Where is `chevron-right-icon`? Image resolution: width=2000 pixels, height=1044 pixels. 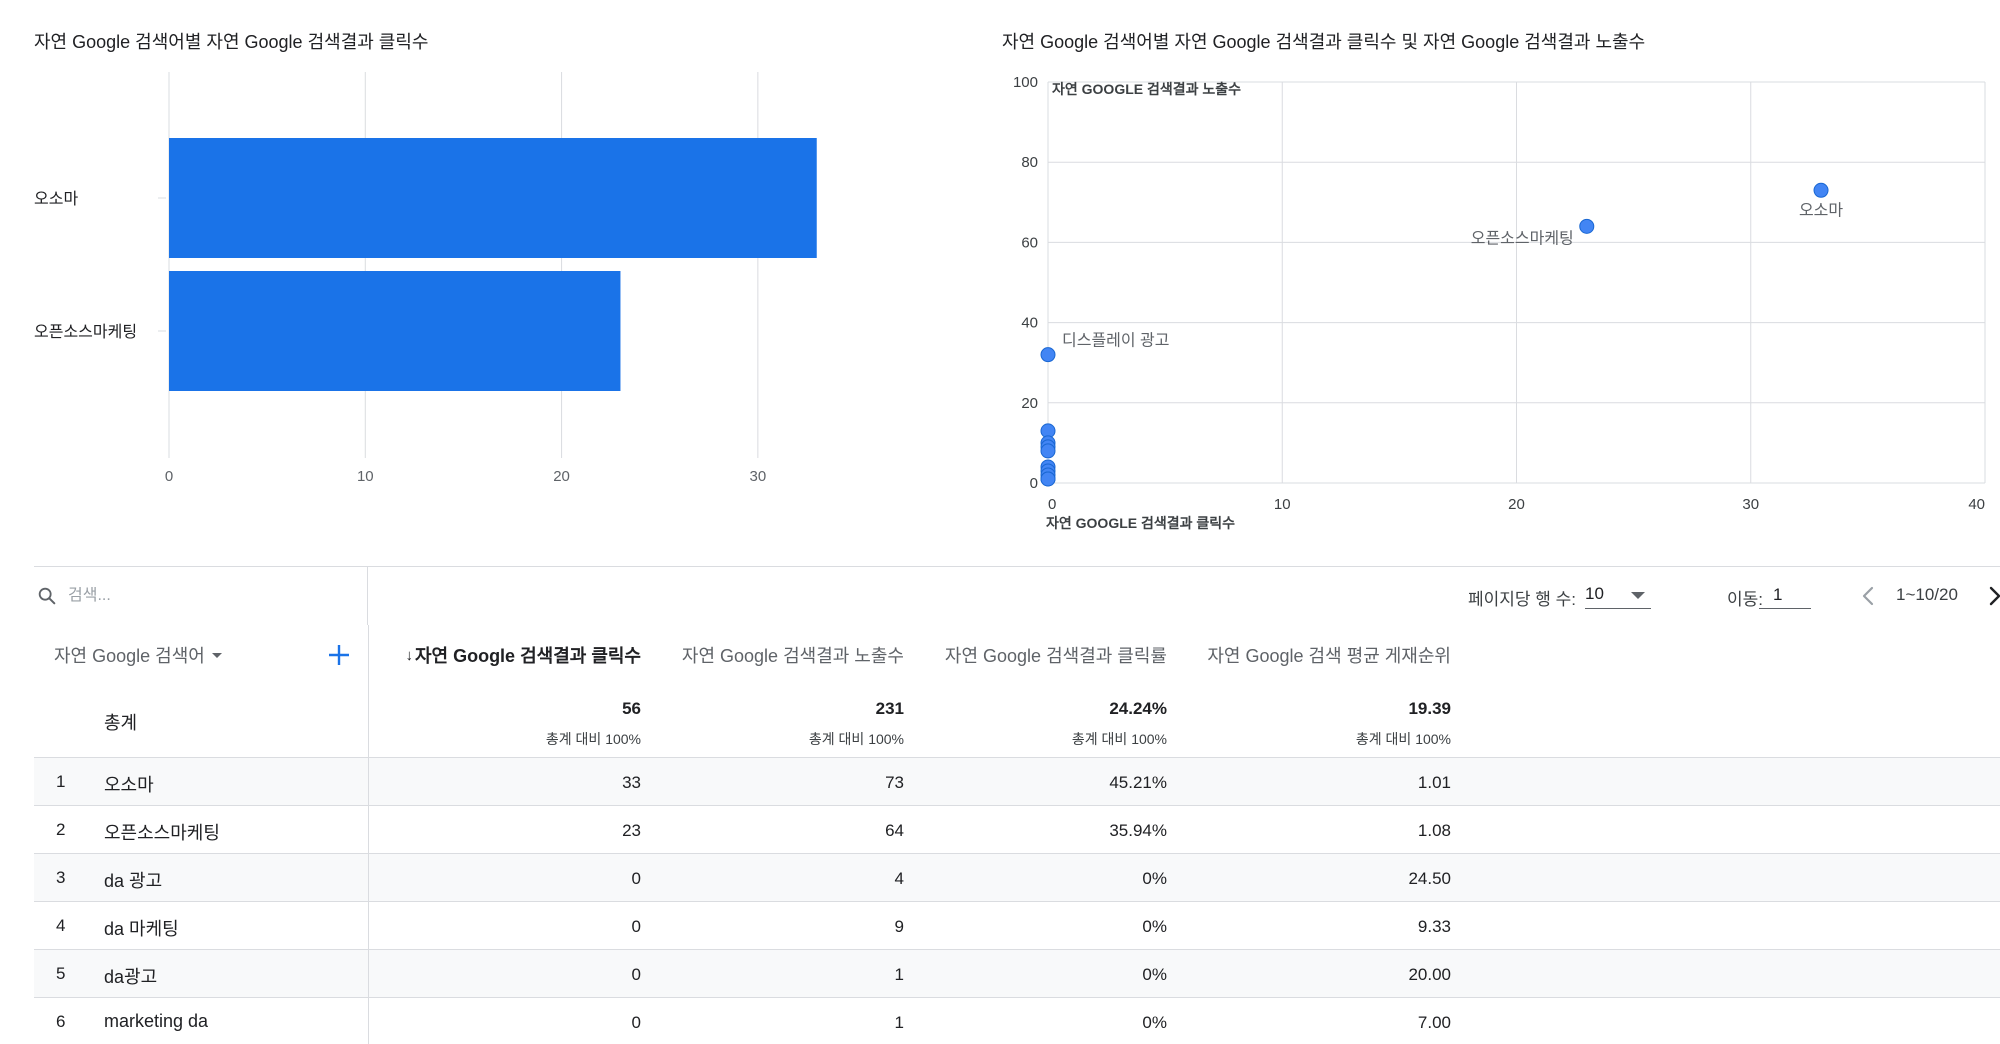
chevron-right-icon is located at coordinates (1994, 596).